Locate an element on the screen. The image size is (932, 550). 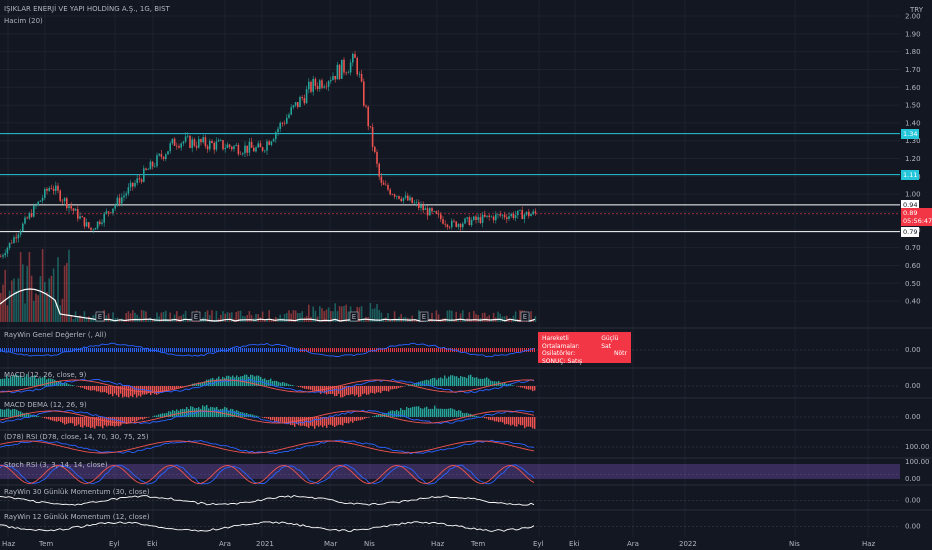
price-tick-label: 1.60 is located at coordinates (913, 88).